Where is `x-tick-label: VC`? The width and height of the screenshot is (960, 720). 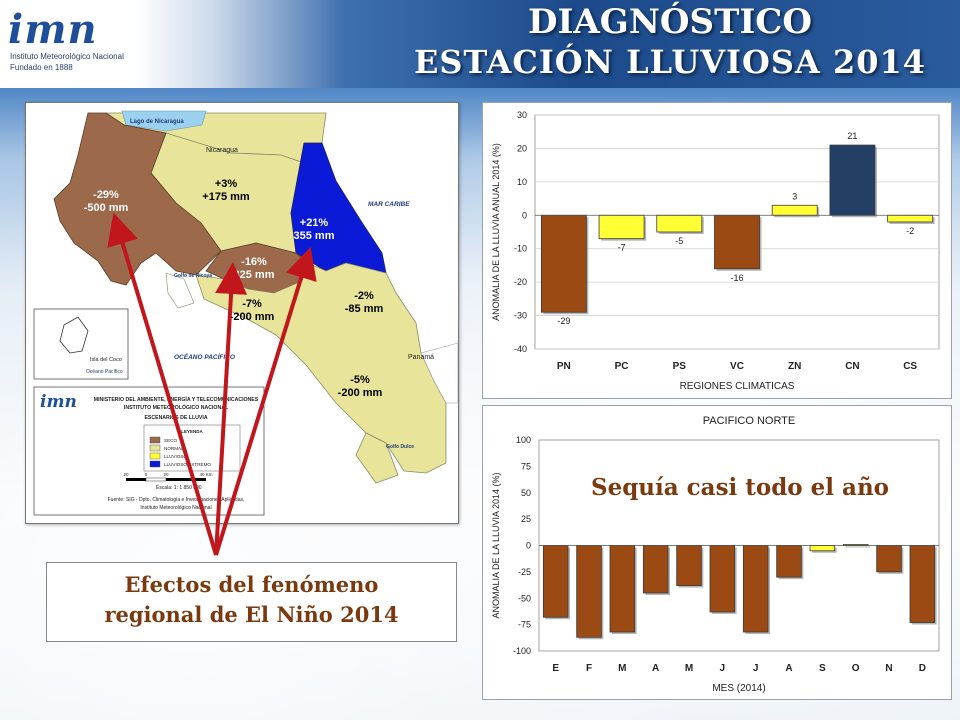
x-tick-label: VC is located at coordinates (737, 366).